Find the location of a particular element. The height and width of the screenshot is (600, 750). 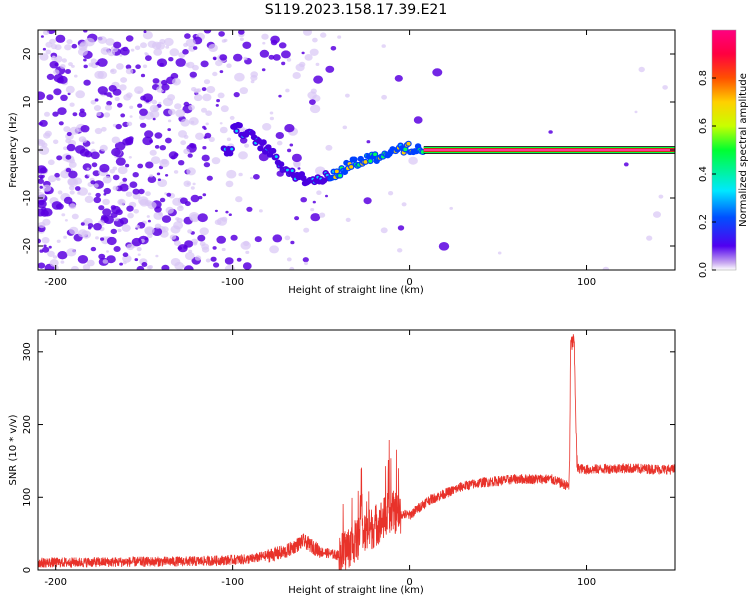

snr-y-tick-label: 300 is located at coordinates (27, 351).